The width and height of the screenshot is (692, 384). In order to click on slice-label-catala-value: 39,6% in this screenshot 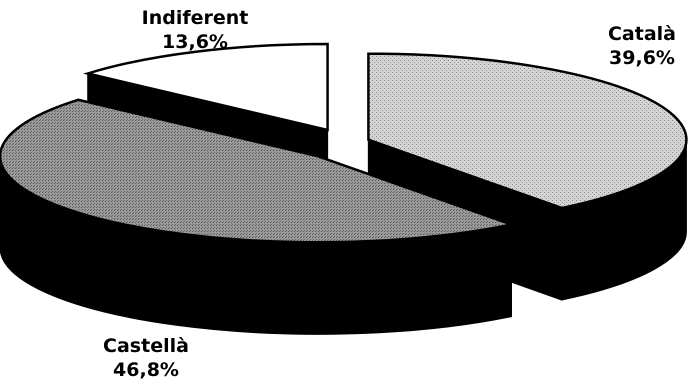, I will do `click(642, 58)`.